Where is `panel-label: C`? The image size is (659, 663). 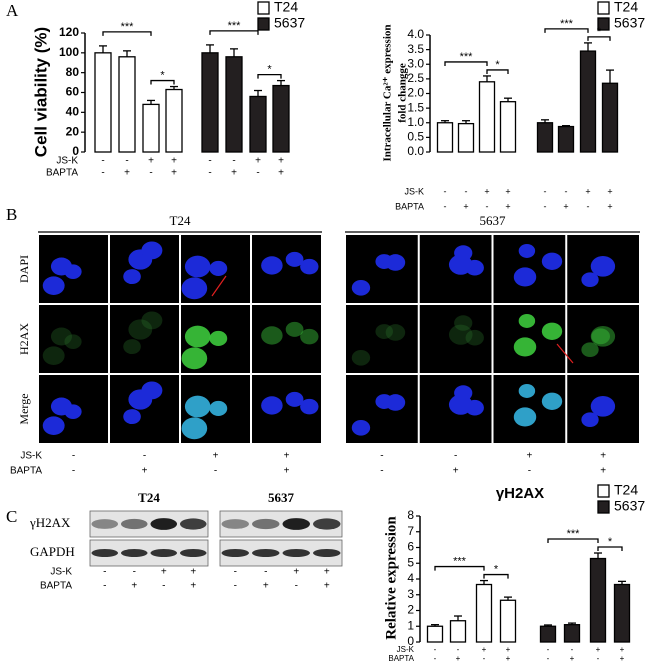 panel-label: C is located at coordinates (11, 516).